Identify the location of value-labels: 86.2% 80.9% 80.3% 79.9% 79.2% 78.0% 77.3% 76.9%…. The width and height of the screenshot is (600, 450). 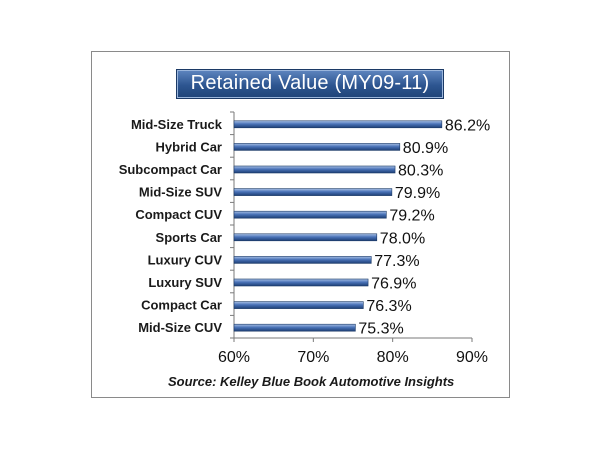
(424, 227).